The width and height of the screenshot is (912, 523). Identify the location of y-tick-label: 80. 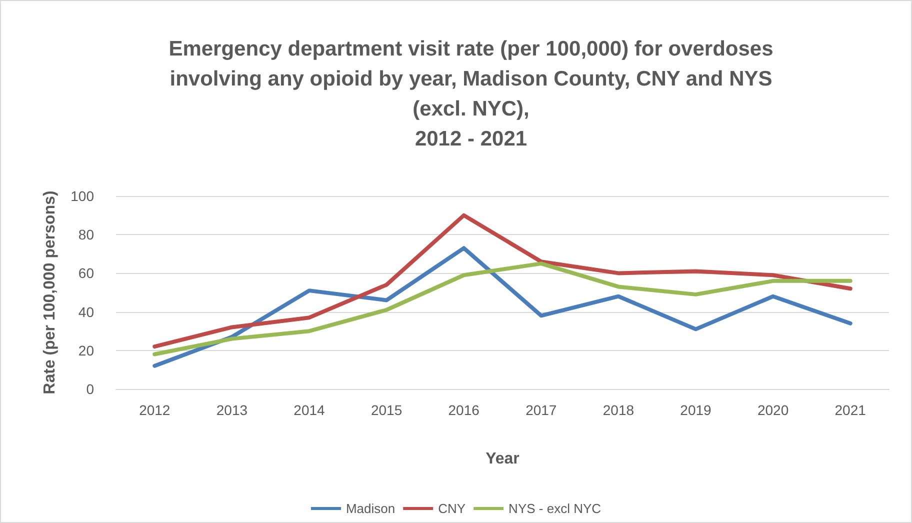
(86, 234).